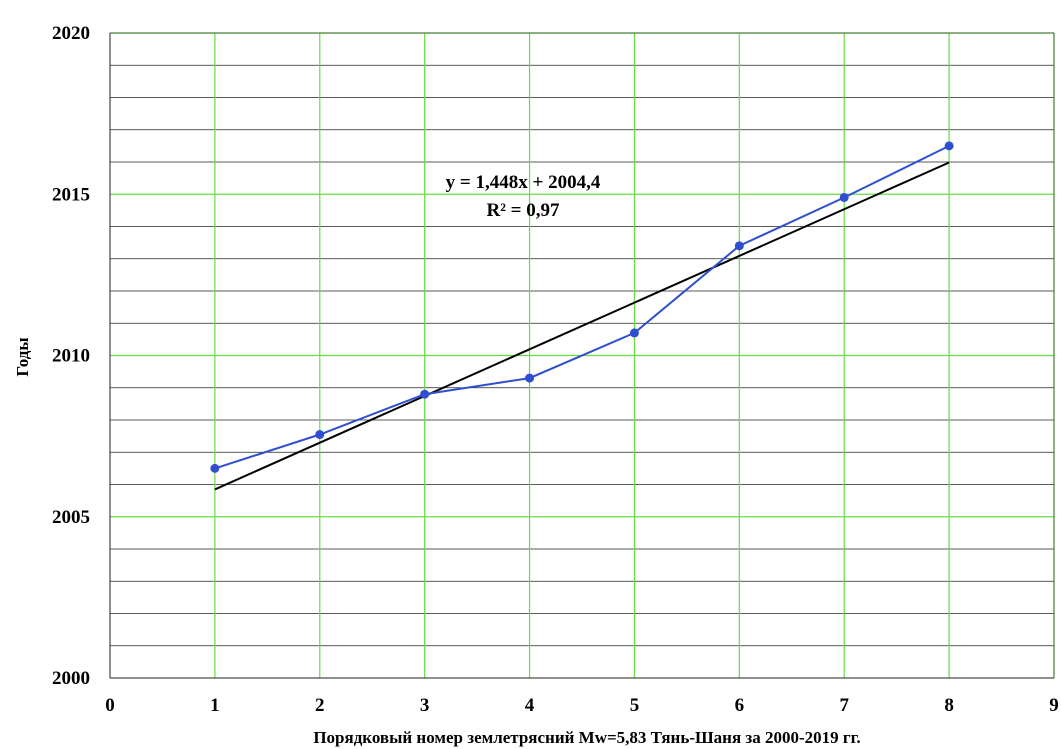  I want to click on x-tick-label: 1, so click(215, 705).